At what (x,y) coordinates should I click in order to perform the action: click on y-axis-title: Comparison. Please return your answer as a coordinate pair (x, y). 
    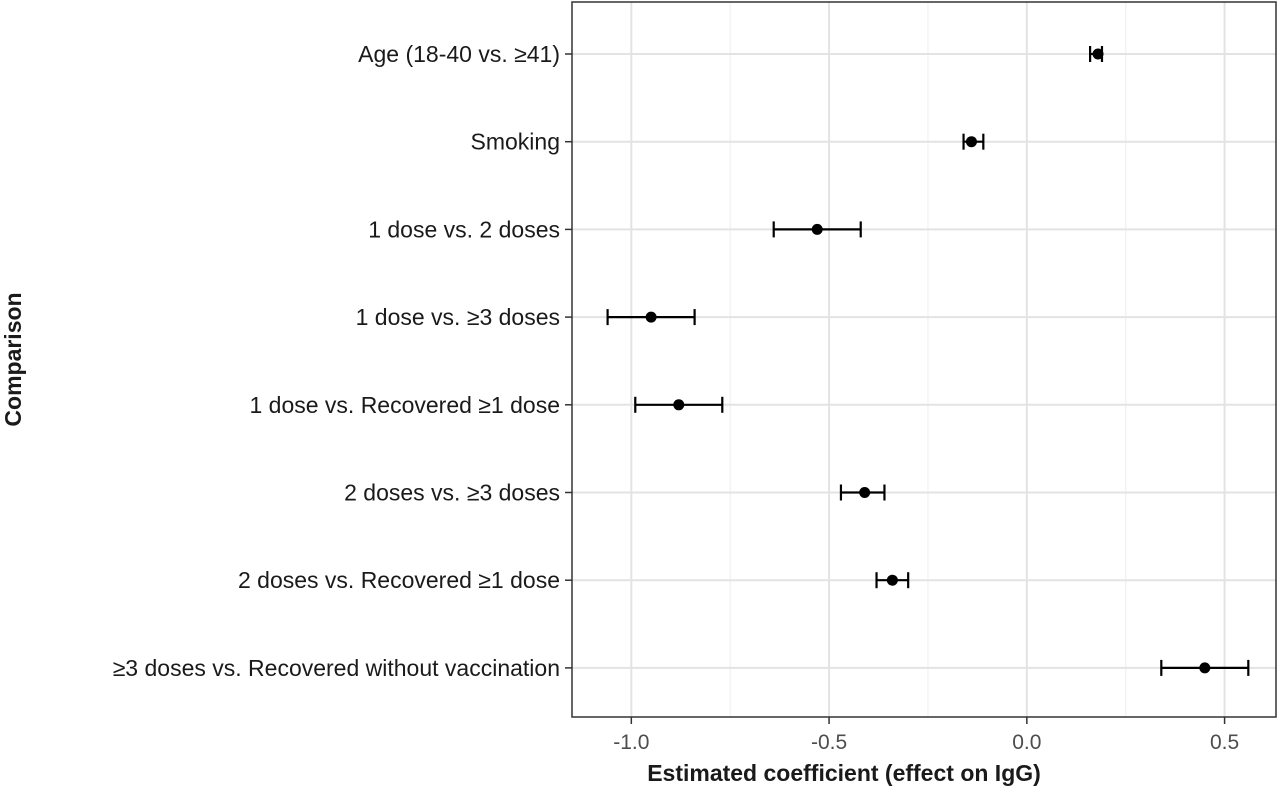
    Looking at the image, I should click on (13, 359).